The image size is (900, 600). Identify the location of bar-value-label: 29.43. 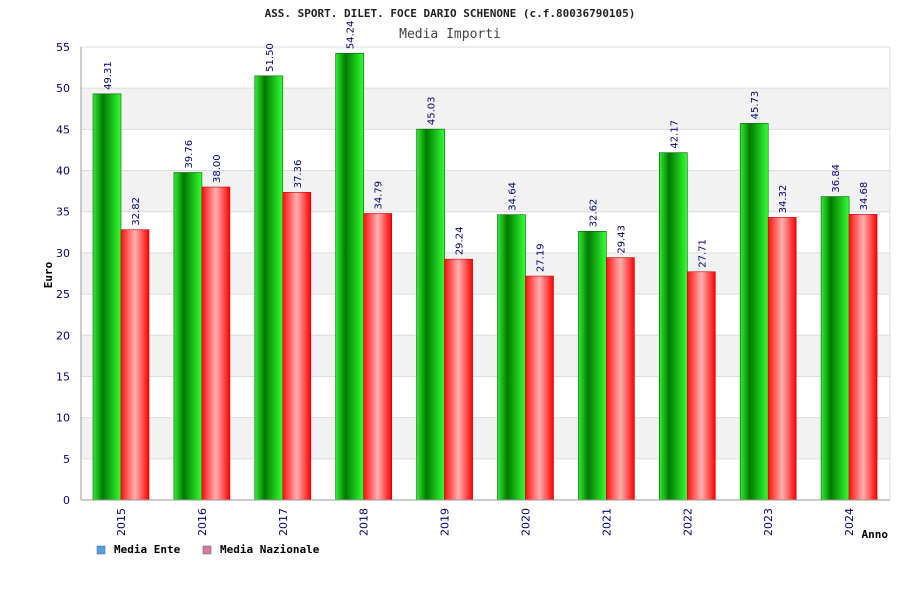
(621, 239).